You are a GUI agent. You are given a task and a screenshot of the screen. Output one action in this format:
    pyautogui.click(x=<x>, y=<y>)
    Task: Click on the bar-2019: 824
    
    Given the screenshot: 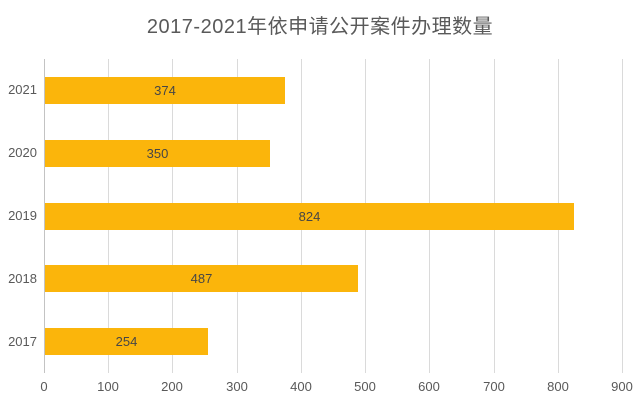 What is the action you would take?
    pyautogui.click(x=309, y=216)
    